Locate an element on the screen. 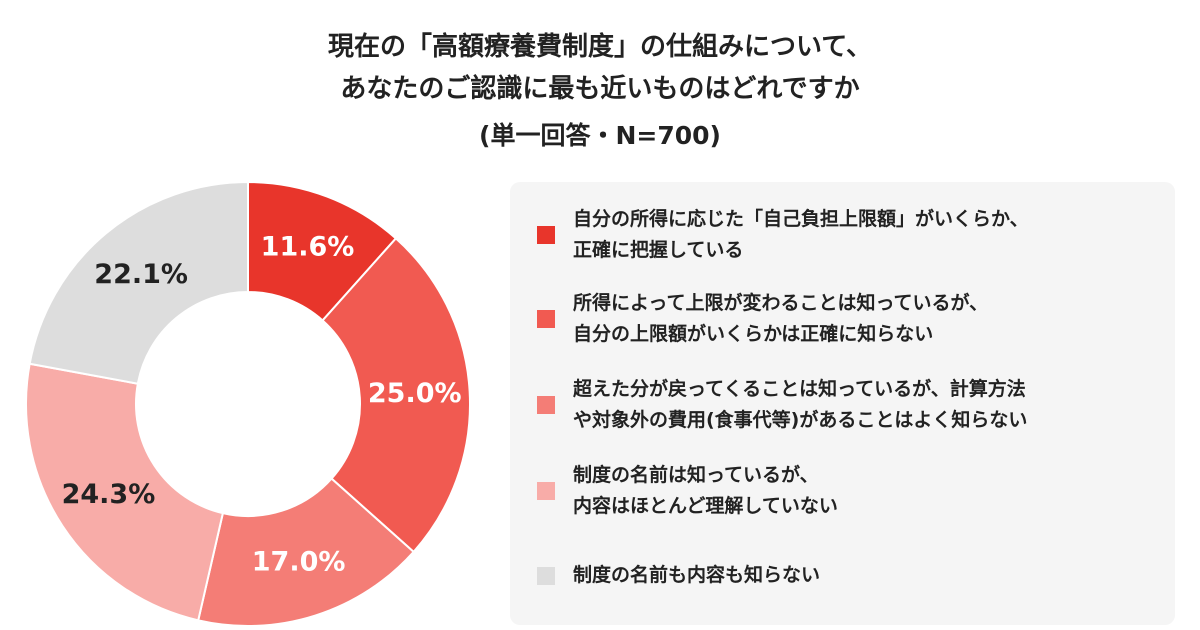 Image resolution: width=1200 pixels, height=630 pixels. legend-item: 制度の名前は知っているが、 内容はほとんど理解していない is located at coordinates (687, 491).